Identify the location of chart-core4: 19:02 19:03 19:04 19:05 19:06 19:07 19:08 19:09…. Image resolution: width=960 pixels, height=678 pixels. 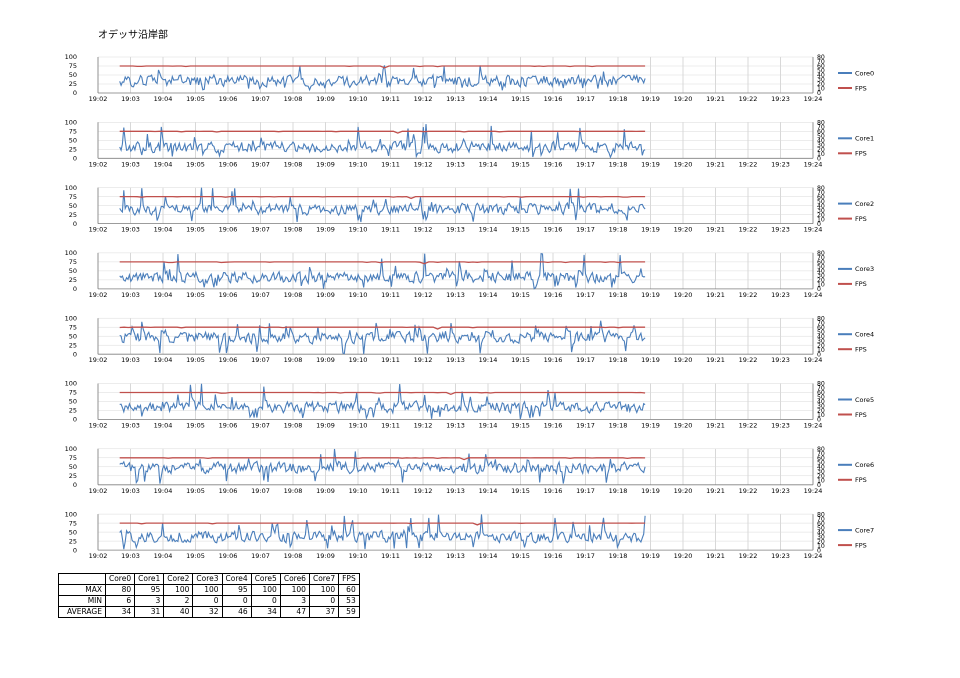
(470, 339).